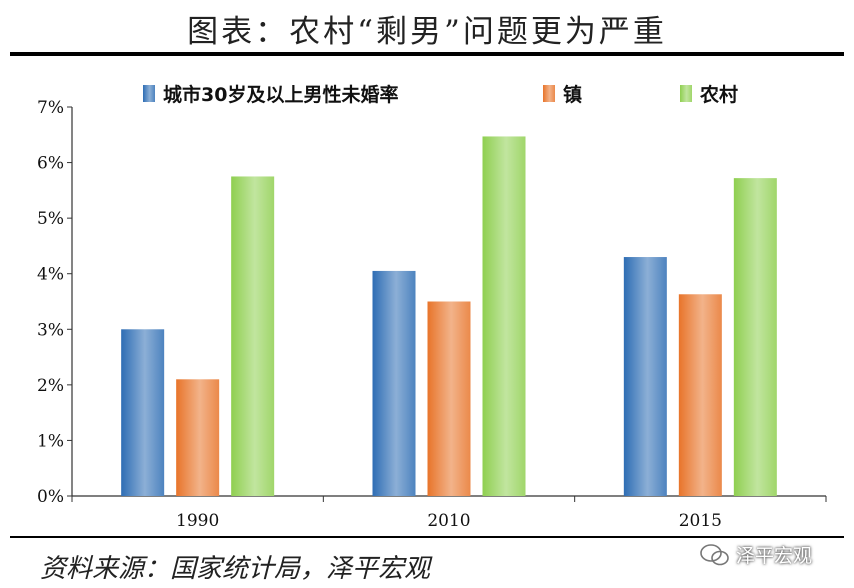  I want to click on y-tick-label: 1%, so click(50, 441).